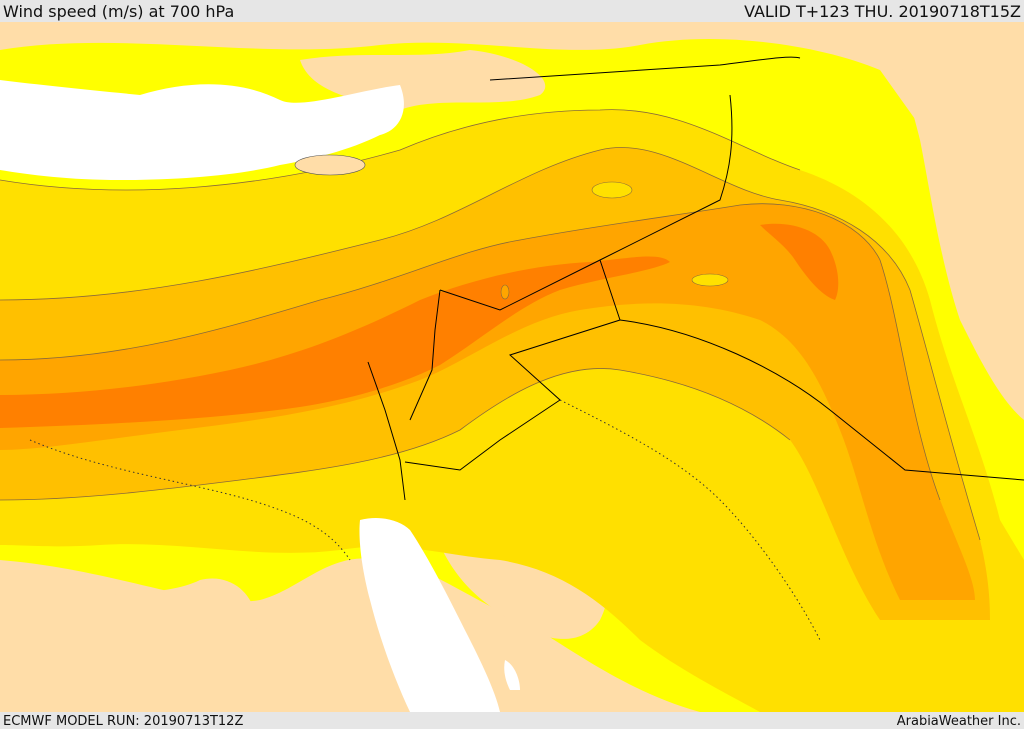  What do you see at coordinates (512, 675) in the screenshot?
I see `aqaba-gulf-inlet` at bounding box center [512, 675].